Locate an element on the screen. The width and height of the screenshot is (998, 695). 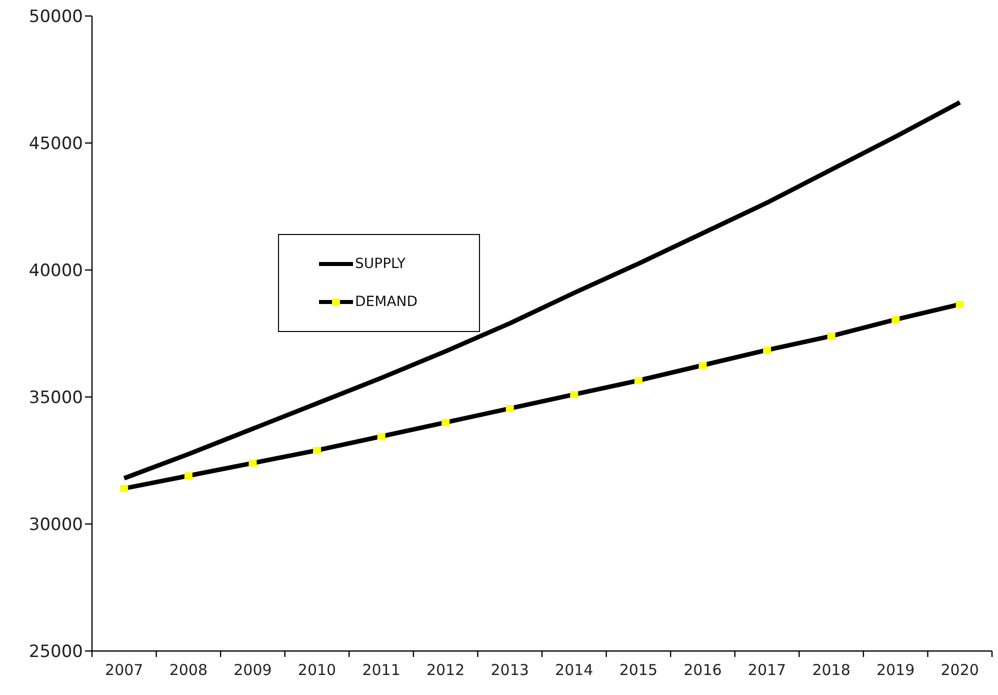
x-tick-label: 2017 is located at coordinates (767, 670).